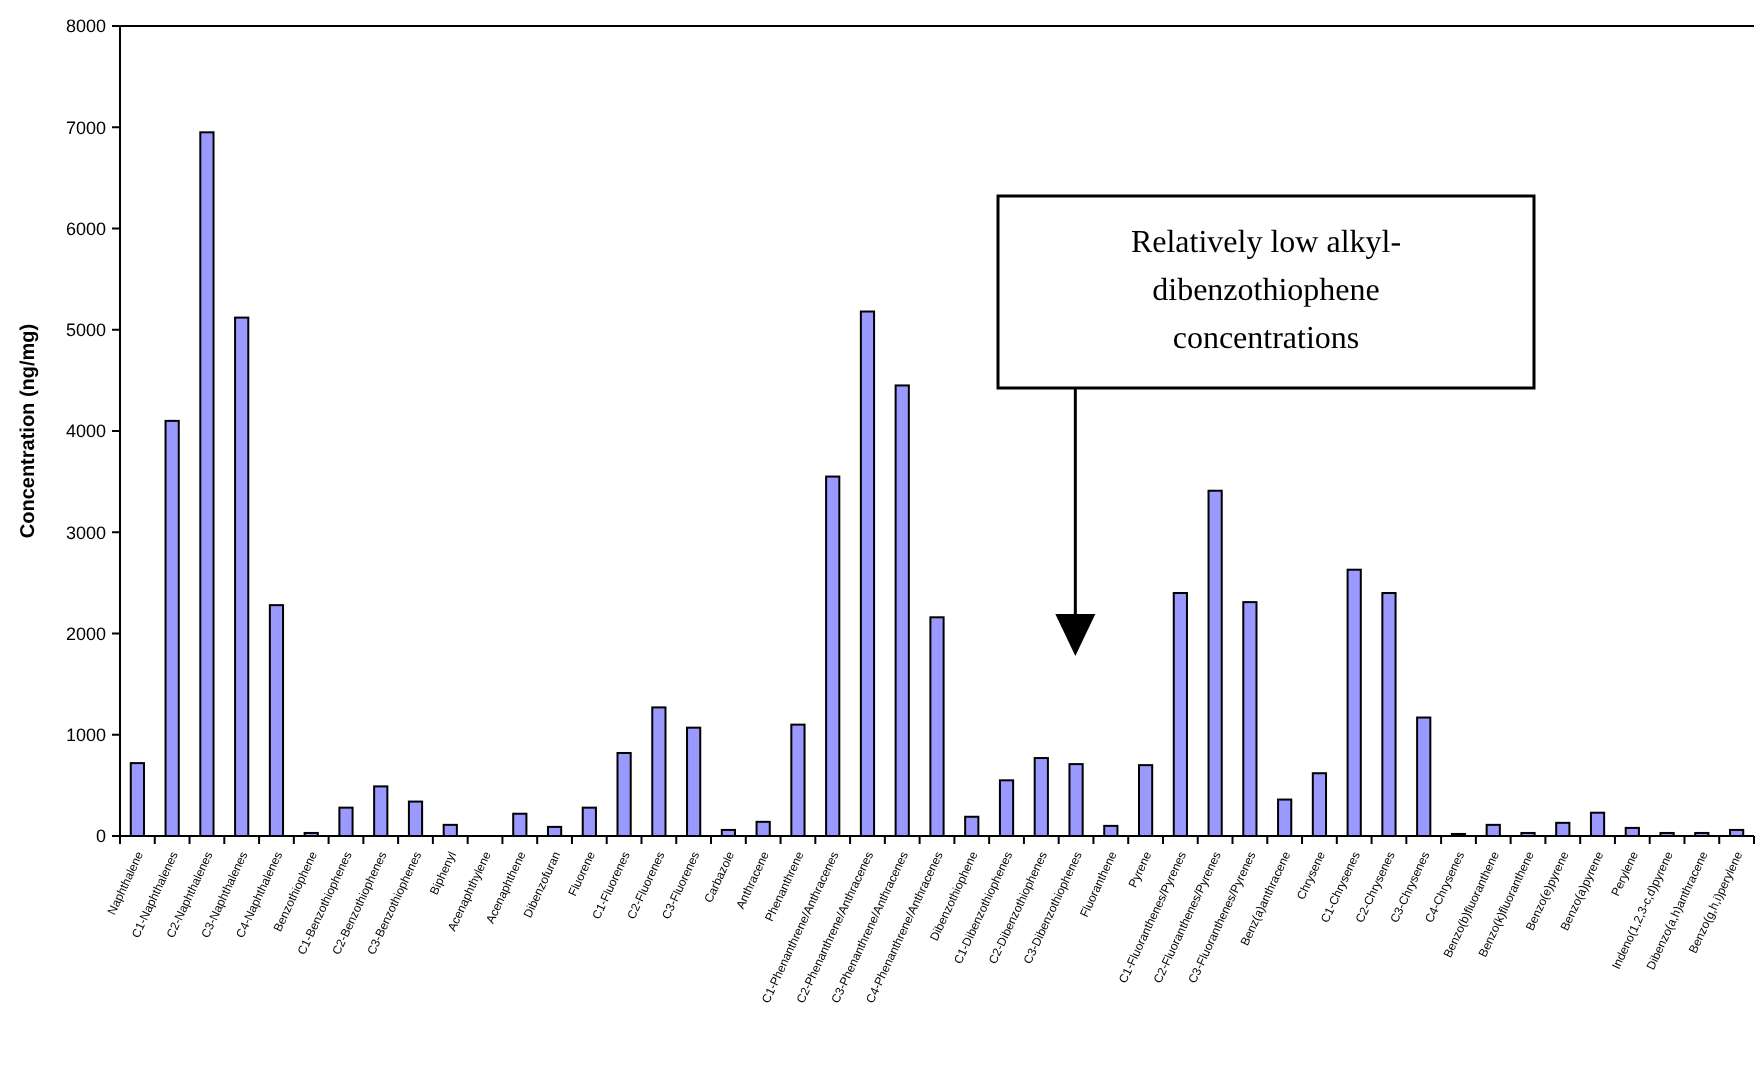  Describe the element at coordinates (85, 431) in the screenshot. I see `y-tick-label: 4000` at that location.